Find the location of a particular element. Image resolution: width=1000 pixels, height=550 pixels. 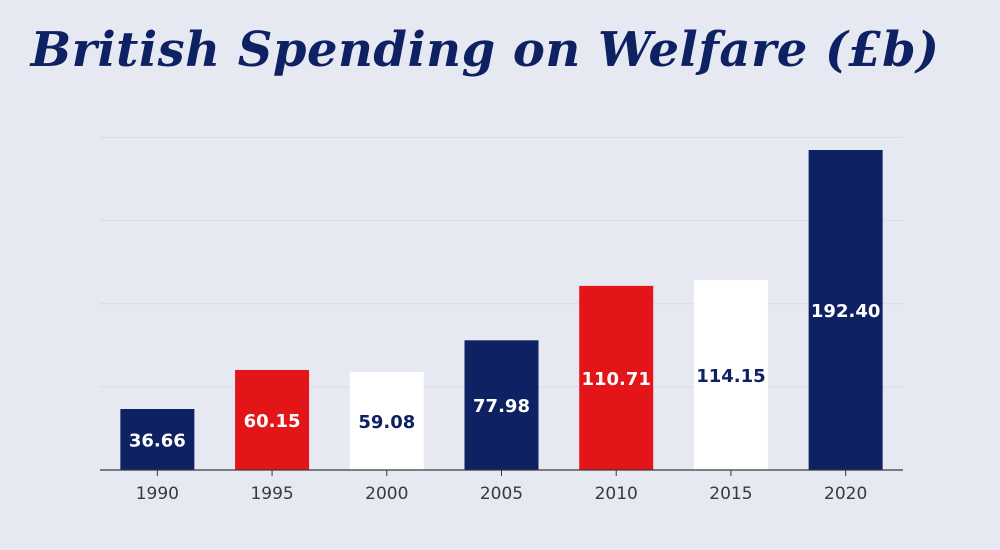

bar-value-label: 59.08 is located at coordinates (386, 422).